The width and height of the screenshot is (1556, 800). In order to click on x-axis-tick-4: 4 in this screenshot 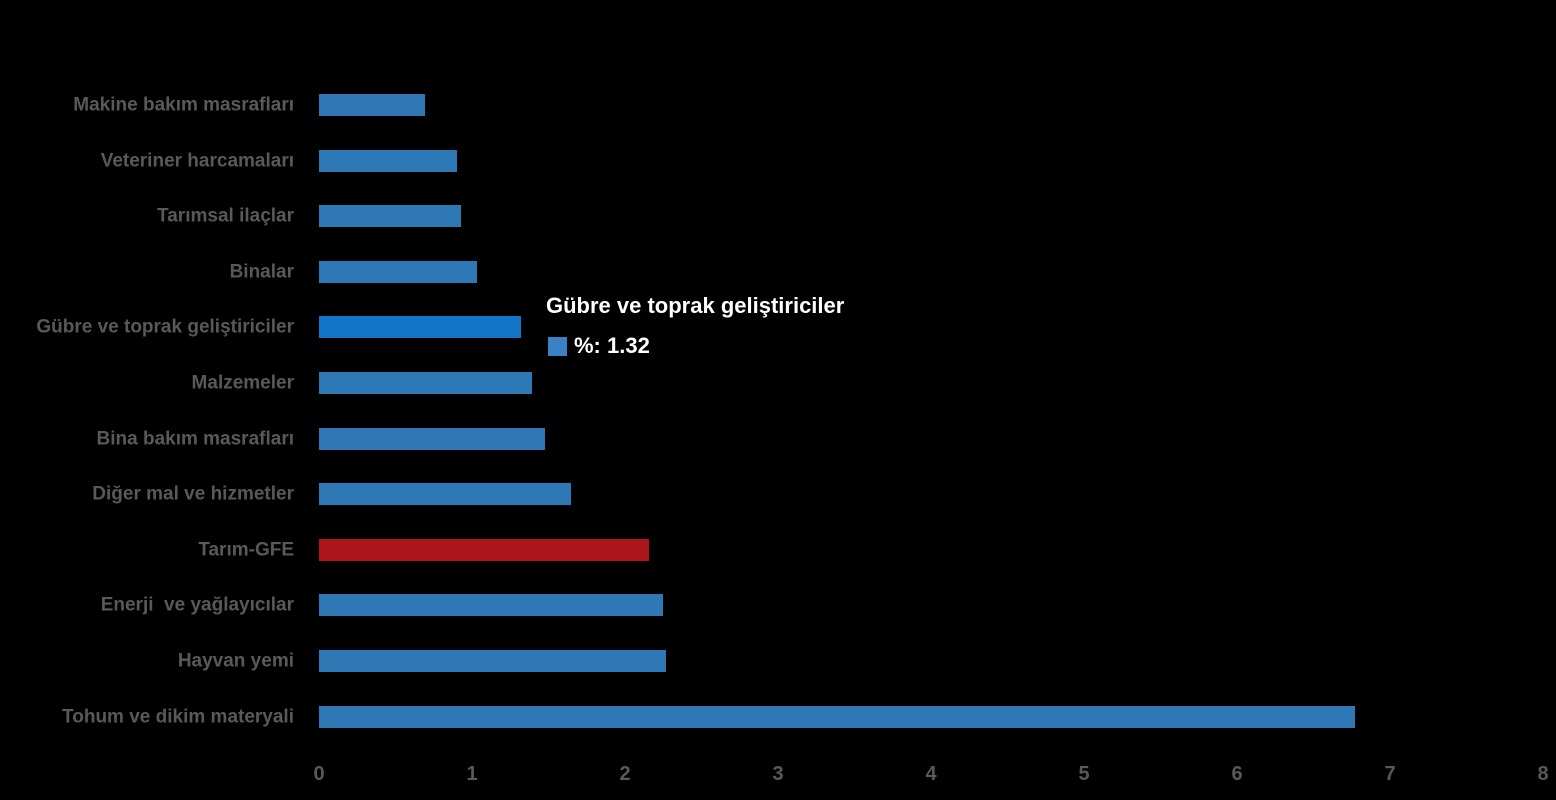, I will do `click(931, 774)`.